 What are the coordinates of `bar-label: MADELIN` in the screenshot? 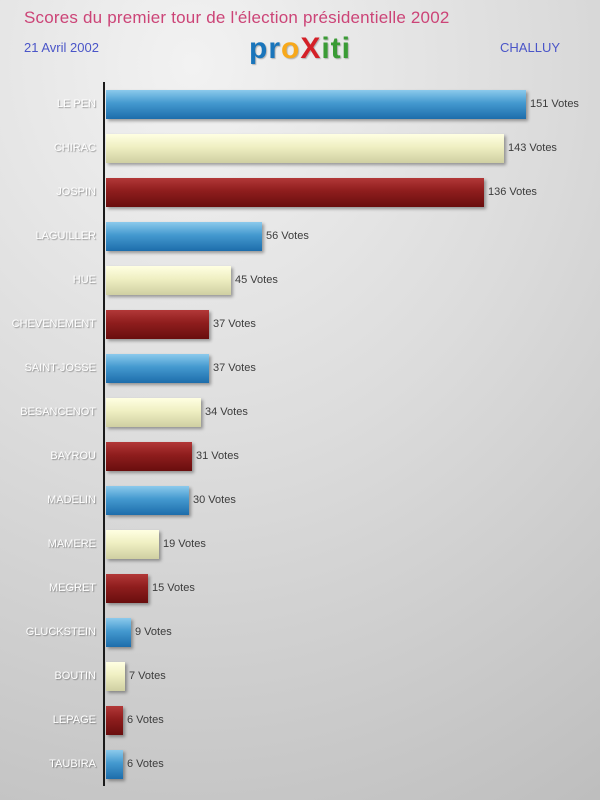 It's located at (71, 500).